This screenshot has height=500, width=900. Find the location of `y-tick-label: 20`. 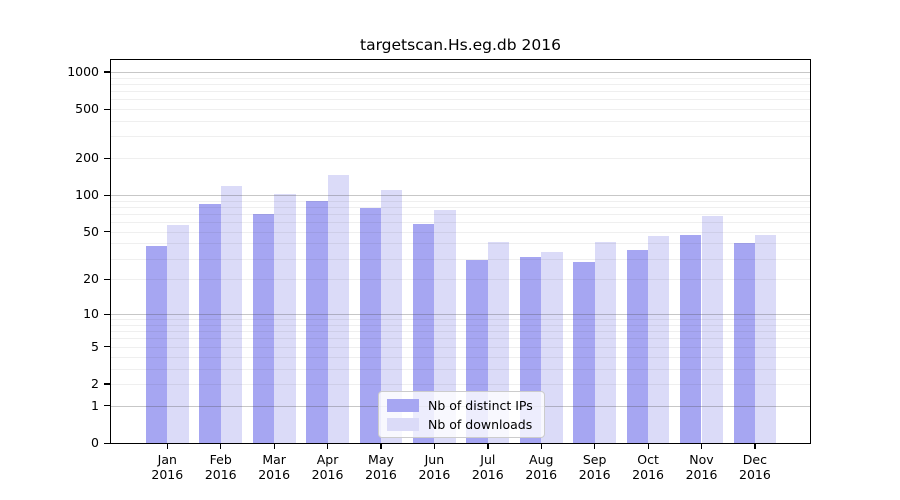

y-tick-label: 20 is located at coordinates (91, 279).